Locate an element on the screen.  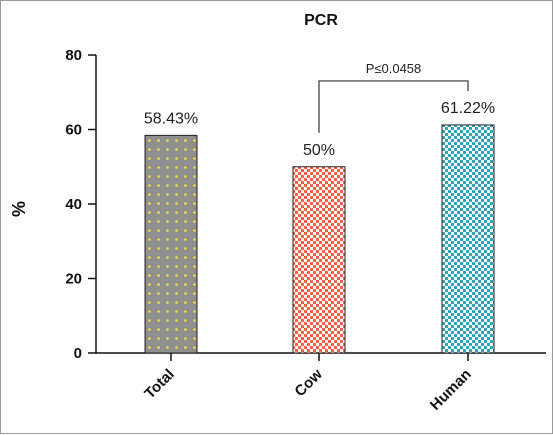
category-label: Total is located at coordinates (159, 384).